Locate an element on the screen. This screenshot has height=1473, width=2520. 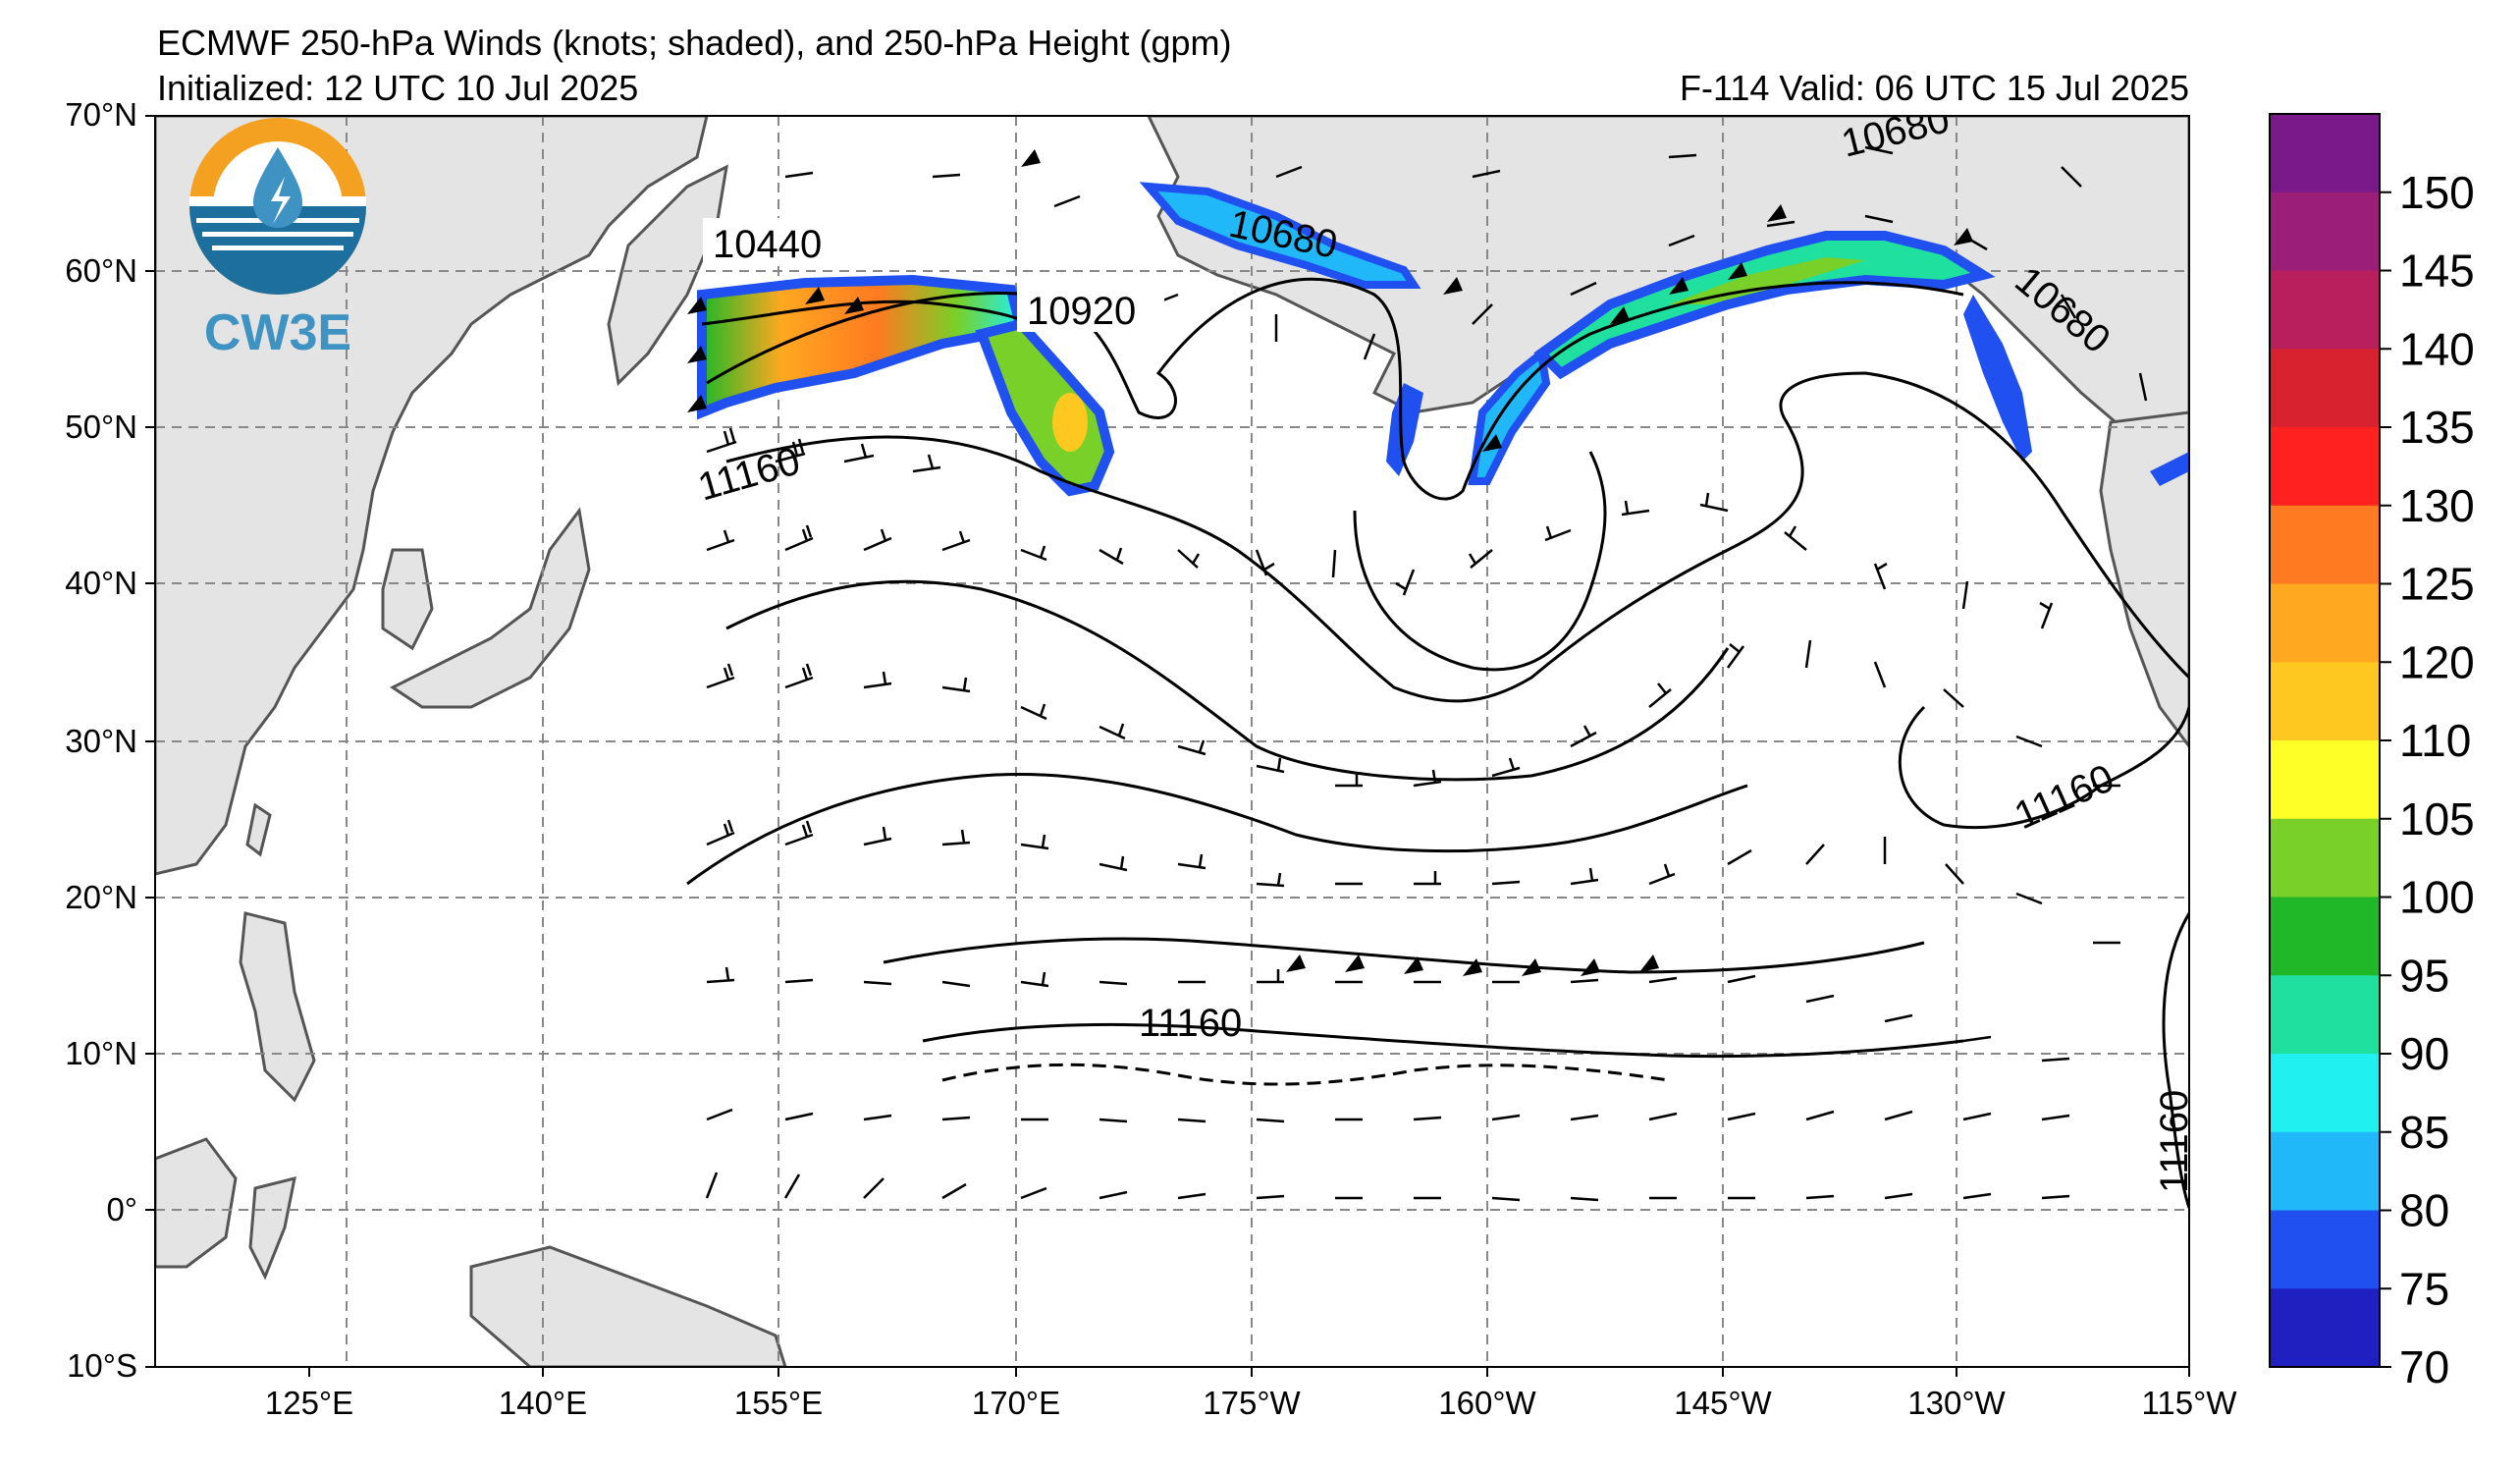
jet-alaska-core is located at coordinates (1767, 280).